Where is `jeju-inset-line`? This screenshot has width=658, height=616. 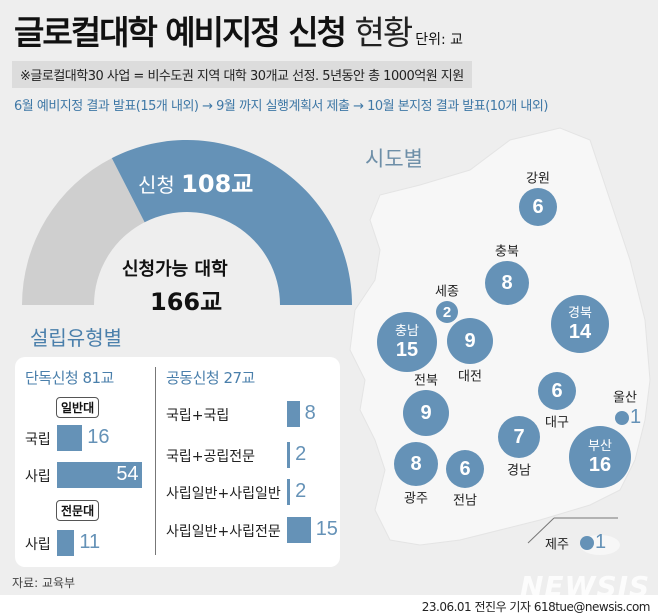
jeju-inset-line is located at coordinates (541, 530).